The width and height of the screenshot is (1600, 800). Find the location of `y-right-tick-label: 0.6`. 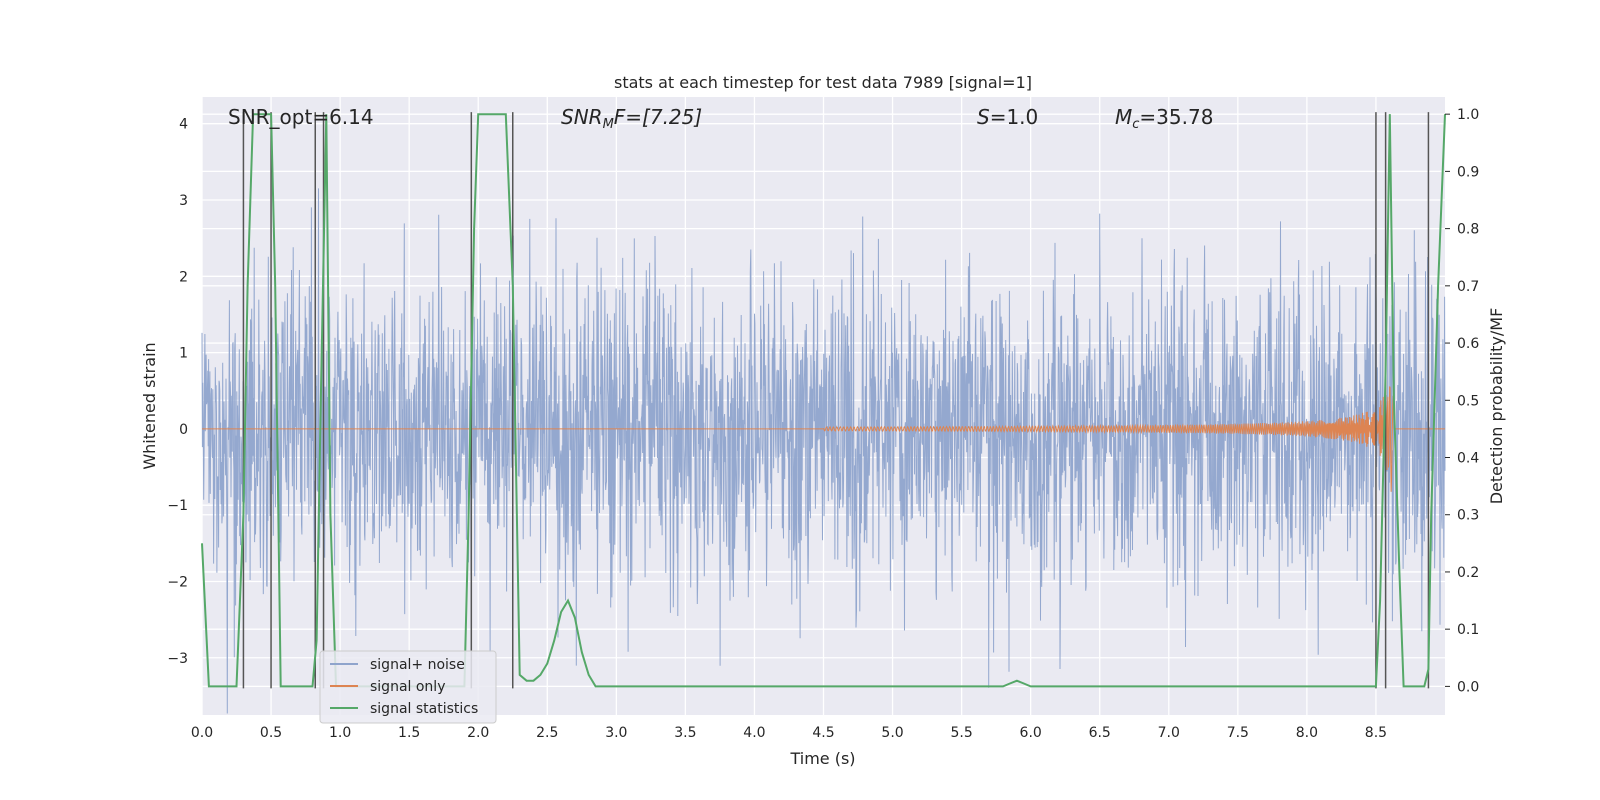

y-right-tick-label: 0.6 is located at coordinates (1468, 344).